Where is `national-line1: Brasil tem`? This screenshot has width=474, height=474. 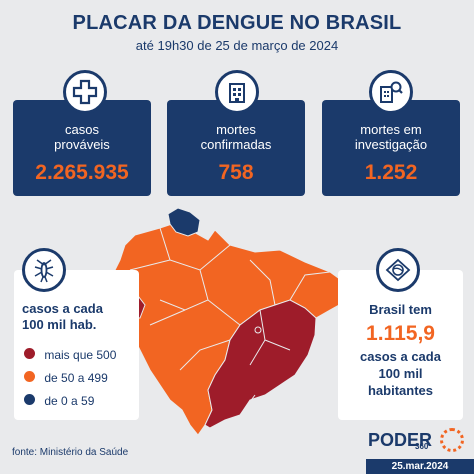
national-line1: Brasil tem is located at coordinates (400, 309).